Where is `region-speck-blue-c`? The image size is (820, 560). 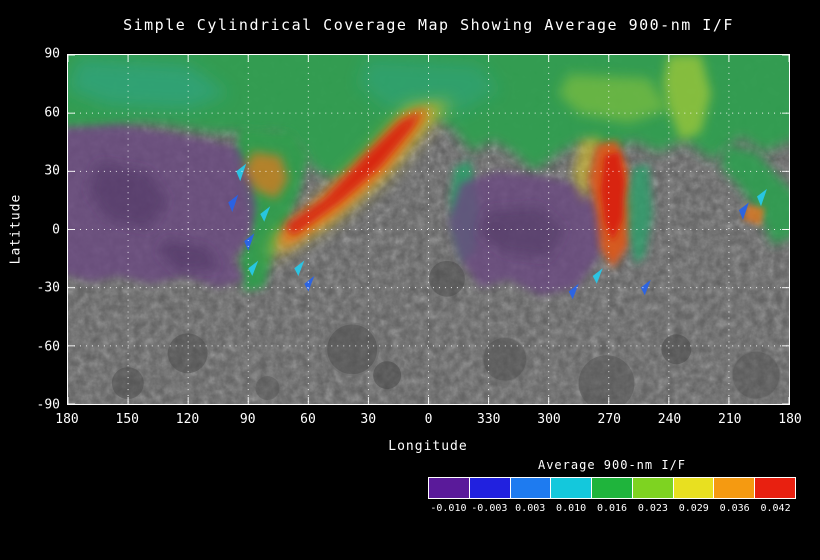
region-speck-blue-c is located at coordinates (573, 291).